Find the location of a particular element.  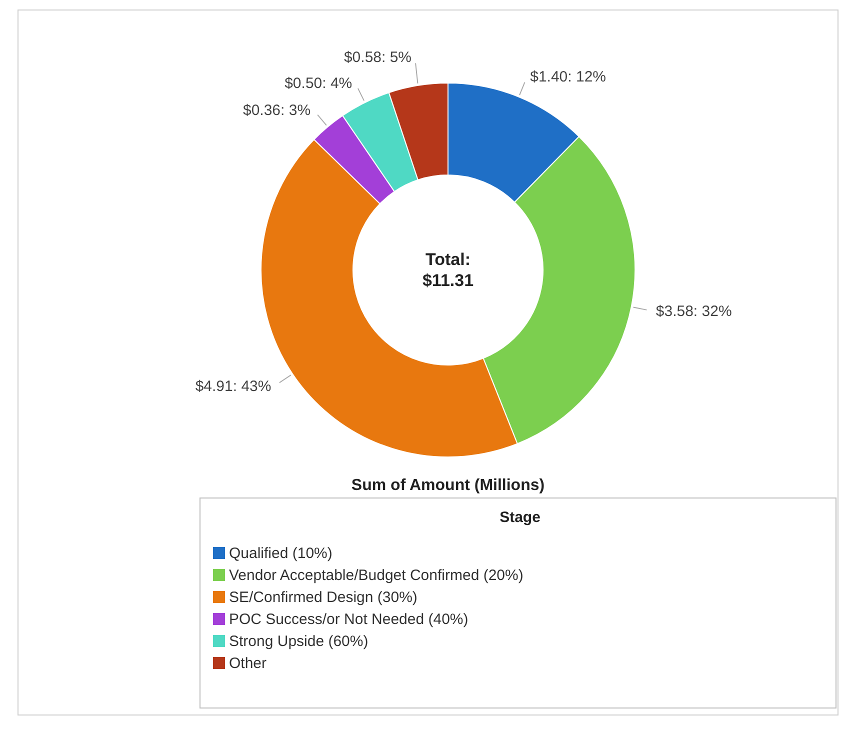

legend-label: SE/Confirmed Design (30%) is located at coordinates (323, 597).